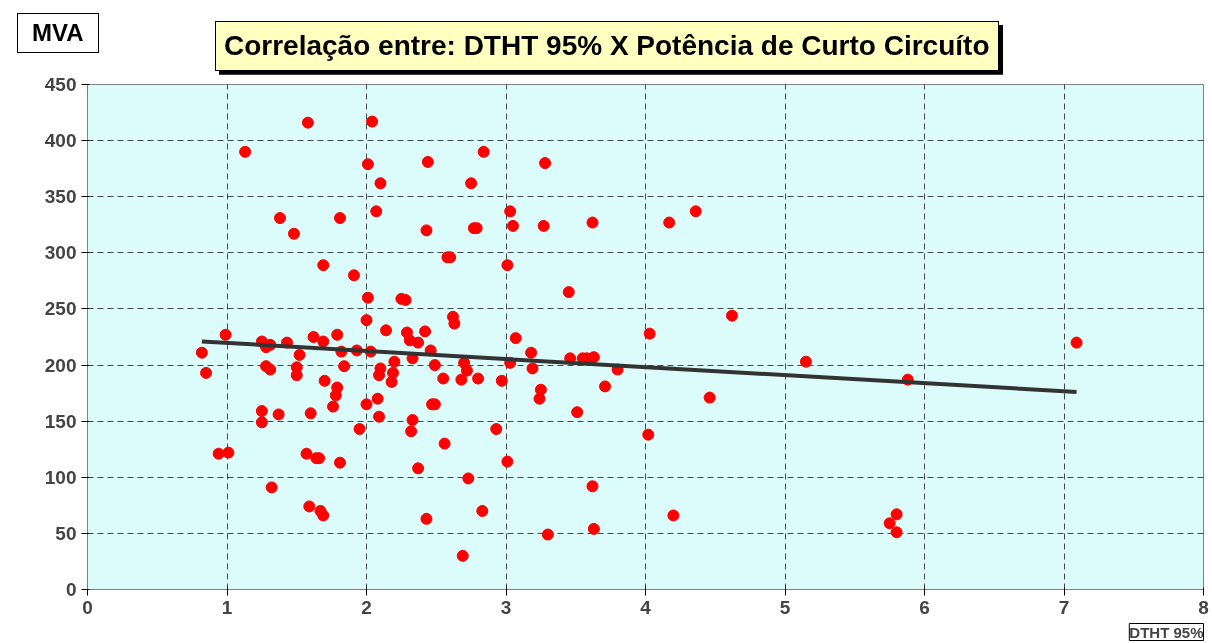 The image size is (1212, 643). I want to click on y-tick-label: 200, so click(60, 365).